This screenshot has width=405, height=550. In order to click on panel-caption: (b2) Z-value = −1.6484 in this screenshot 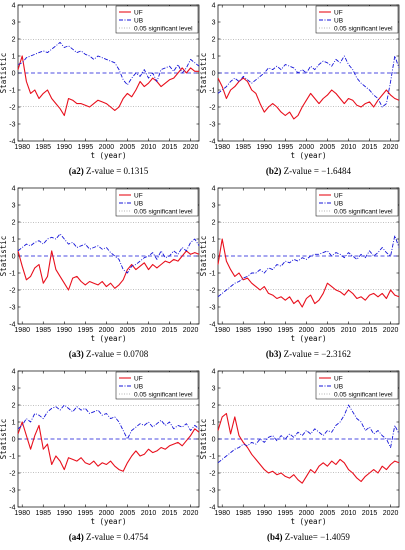, I will do `click(309, 171)`.